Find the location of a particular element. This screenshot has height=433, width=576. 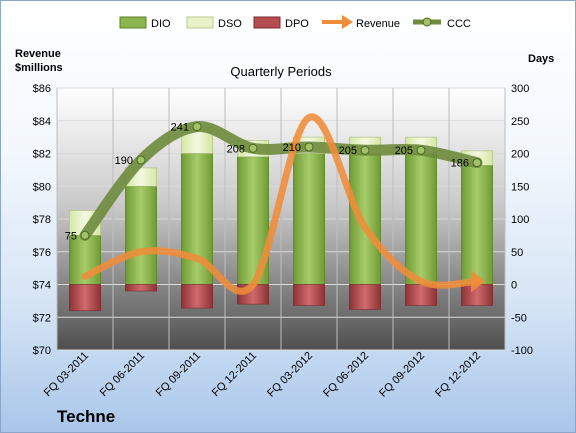

right-tick-label: 300 is located at coordinates (520, 89).